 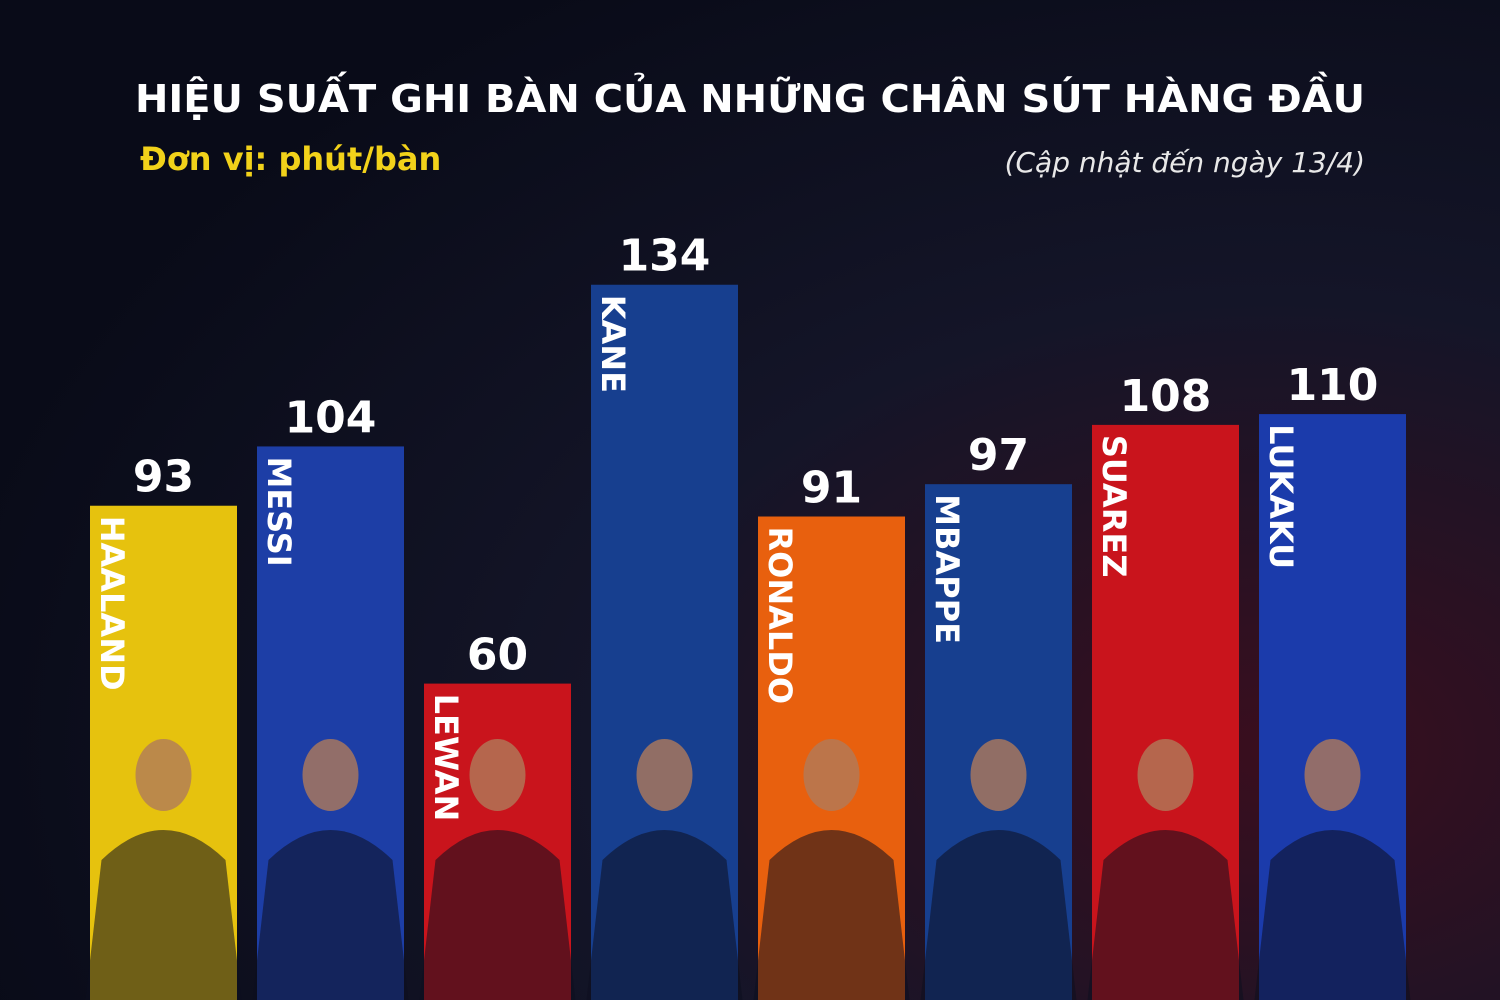 What do you see at coordinates (1185, 162) in the screenshot?
I see `update-note: (Cập nhật đến ngày 13/4)` at bounding box center [1185, 162].